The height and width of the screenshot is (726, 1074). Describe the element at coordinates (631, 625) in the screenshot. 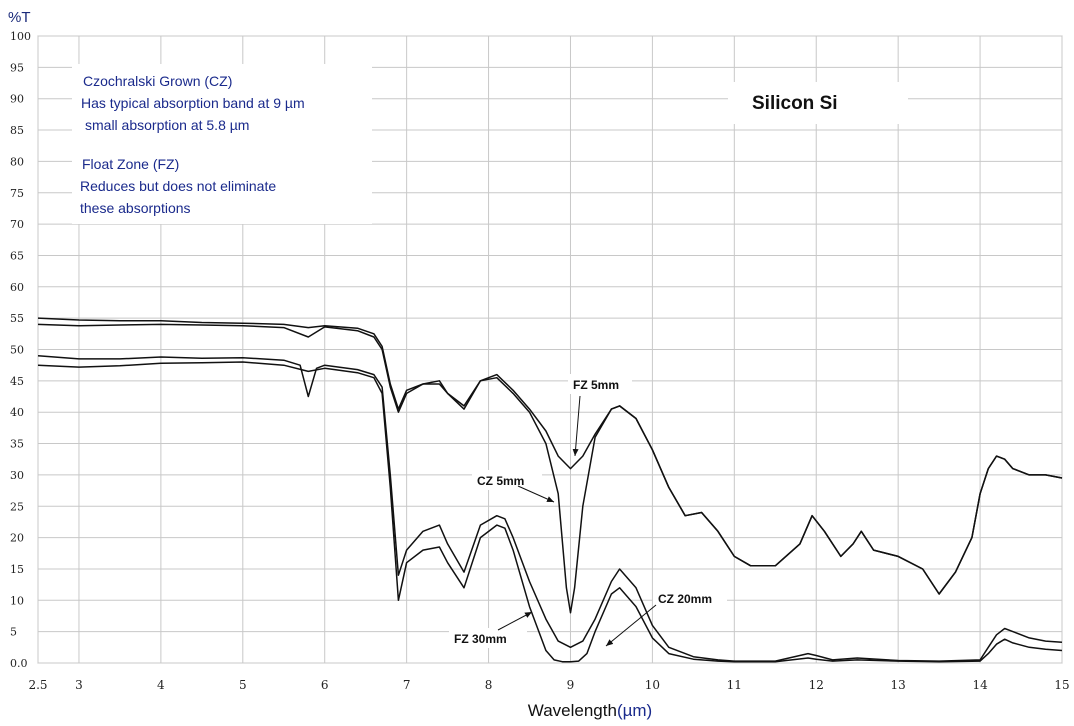

I see `arrow-cz-20mm` at that location.